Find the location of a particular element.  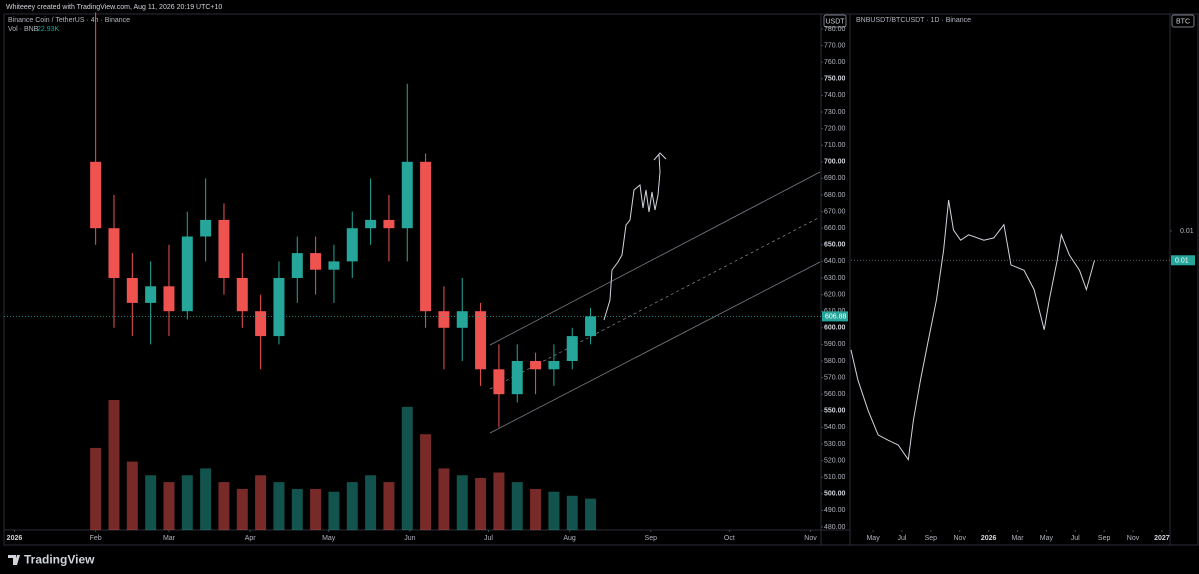

x-tick-label: Oct is located at coordinates (729, 538).